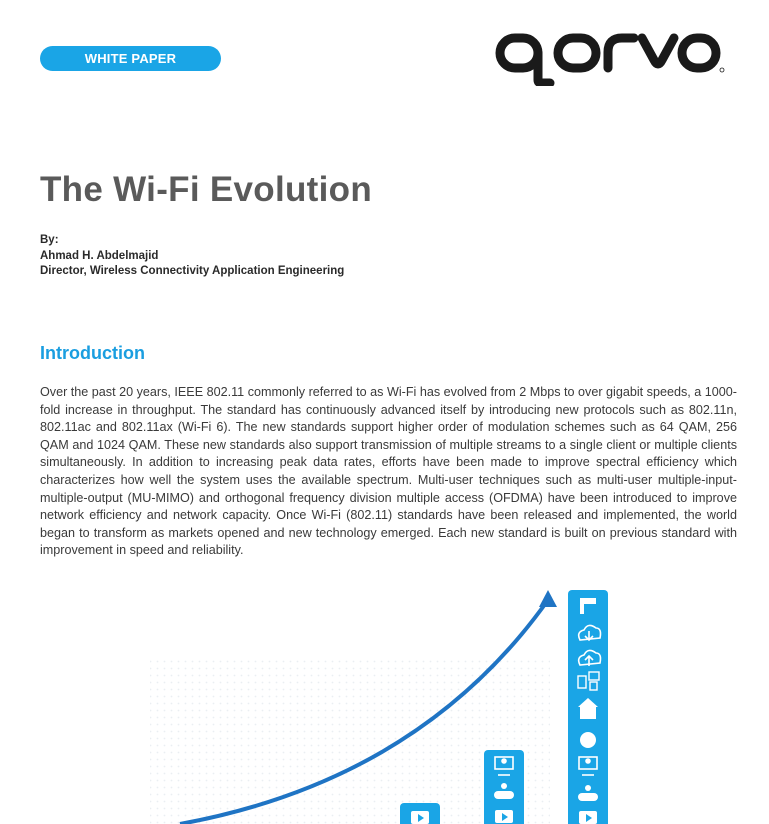  What do you see at coordinates (49, 240) in the screenshot?
I see `byline-by: By:` at bounding box center [49, 240].